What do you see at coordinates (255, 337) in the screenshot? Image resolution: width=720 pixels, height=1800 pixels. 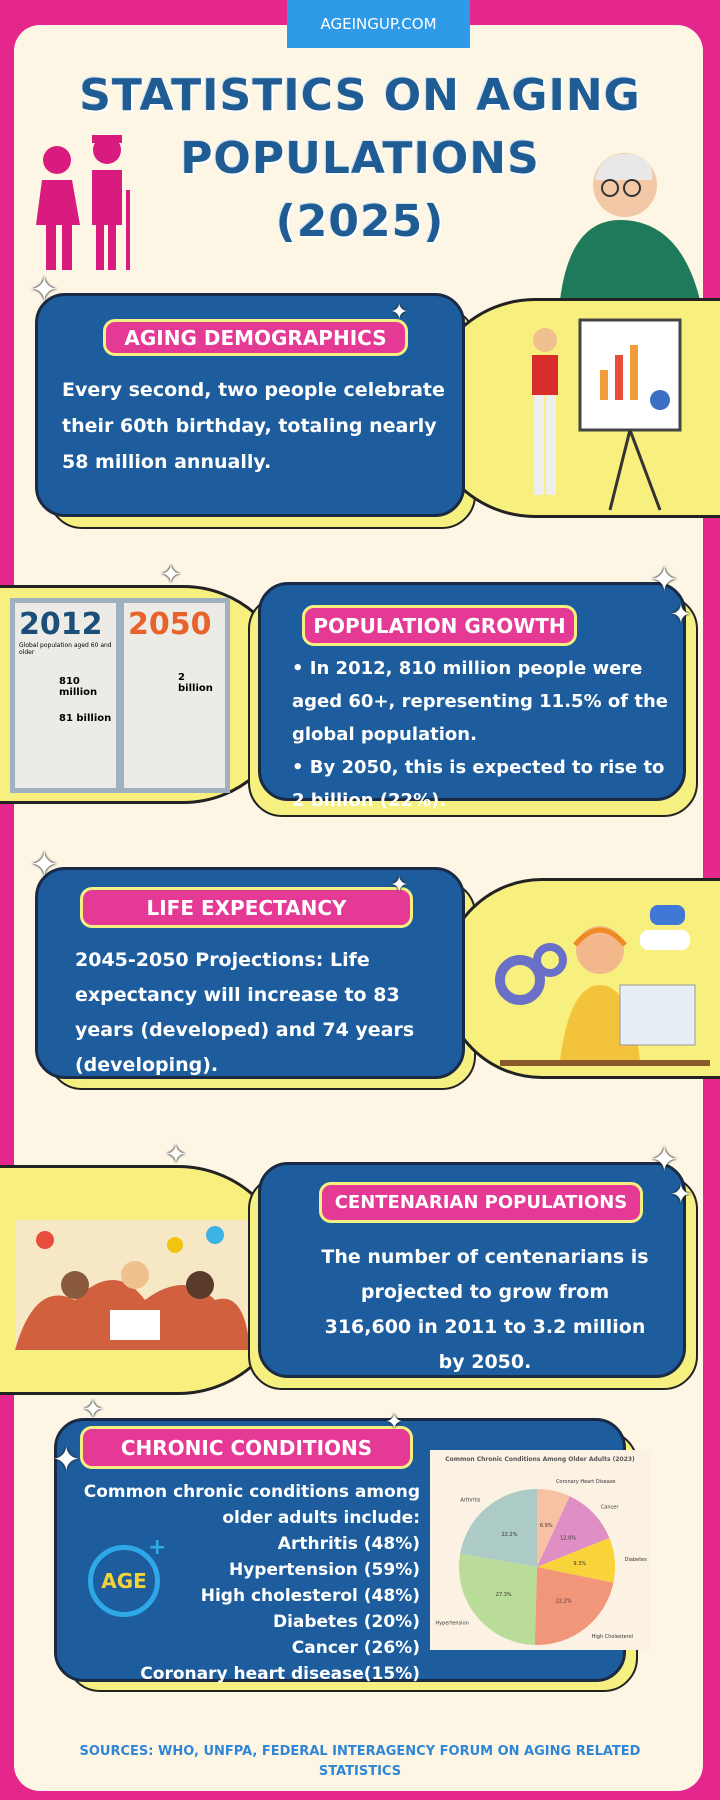 I see `section-label: AGING DEMOGRAPHICS` at bounding box center [255, 337].